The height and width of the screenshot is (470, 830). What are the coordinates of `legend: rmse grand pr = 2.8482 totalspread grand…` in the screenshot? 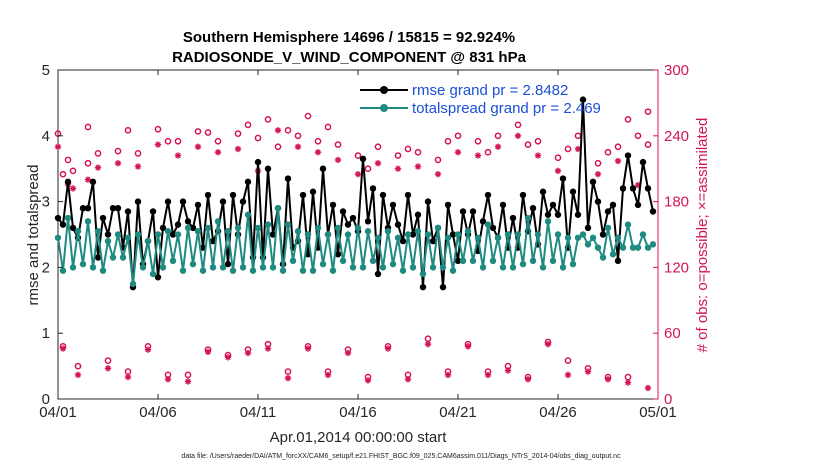 It's located at (480, 99).